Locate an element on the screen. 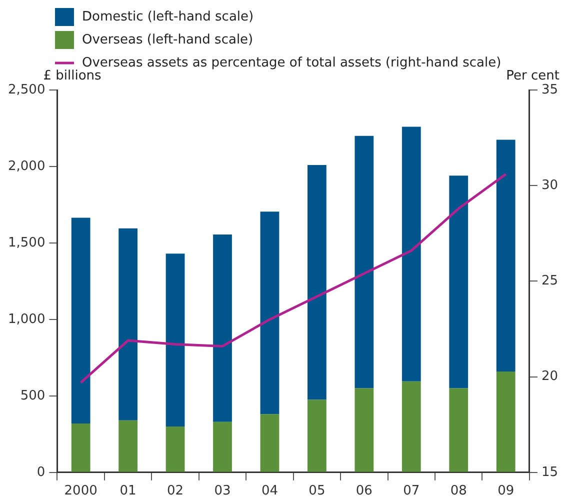 The width and height of the screenshot is (570, 504). y2-tick-label: 15 is located at coordinates (549, 472).